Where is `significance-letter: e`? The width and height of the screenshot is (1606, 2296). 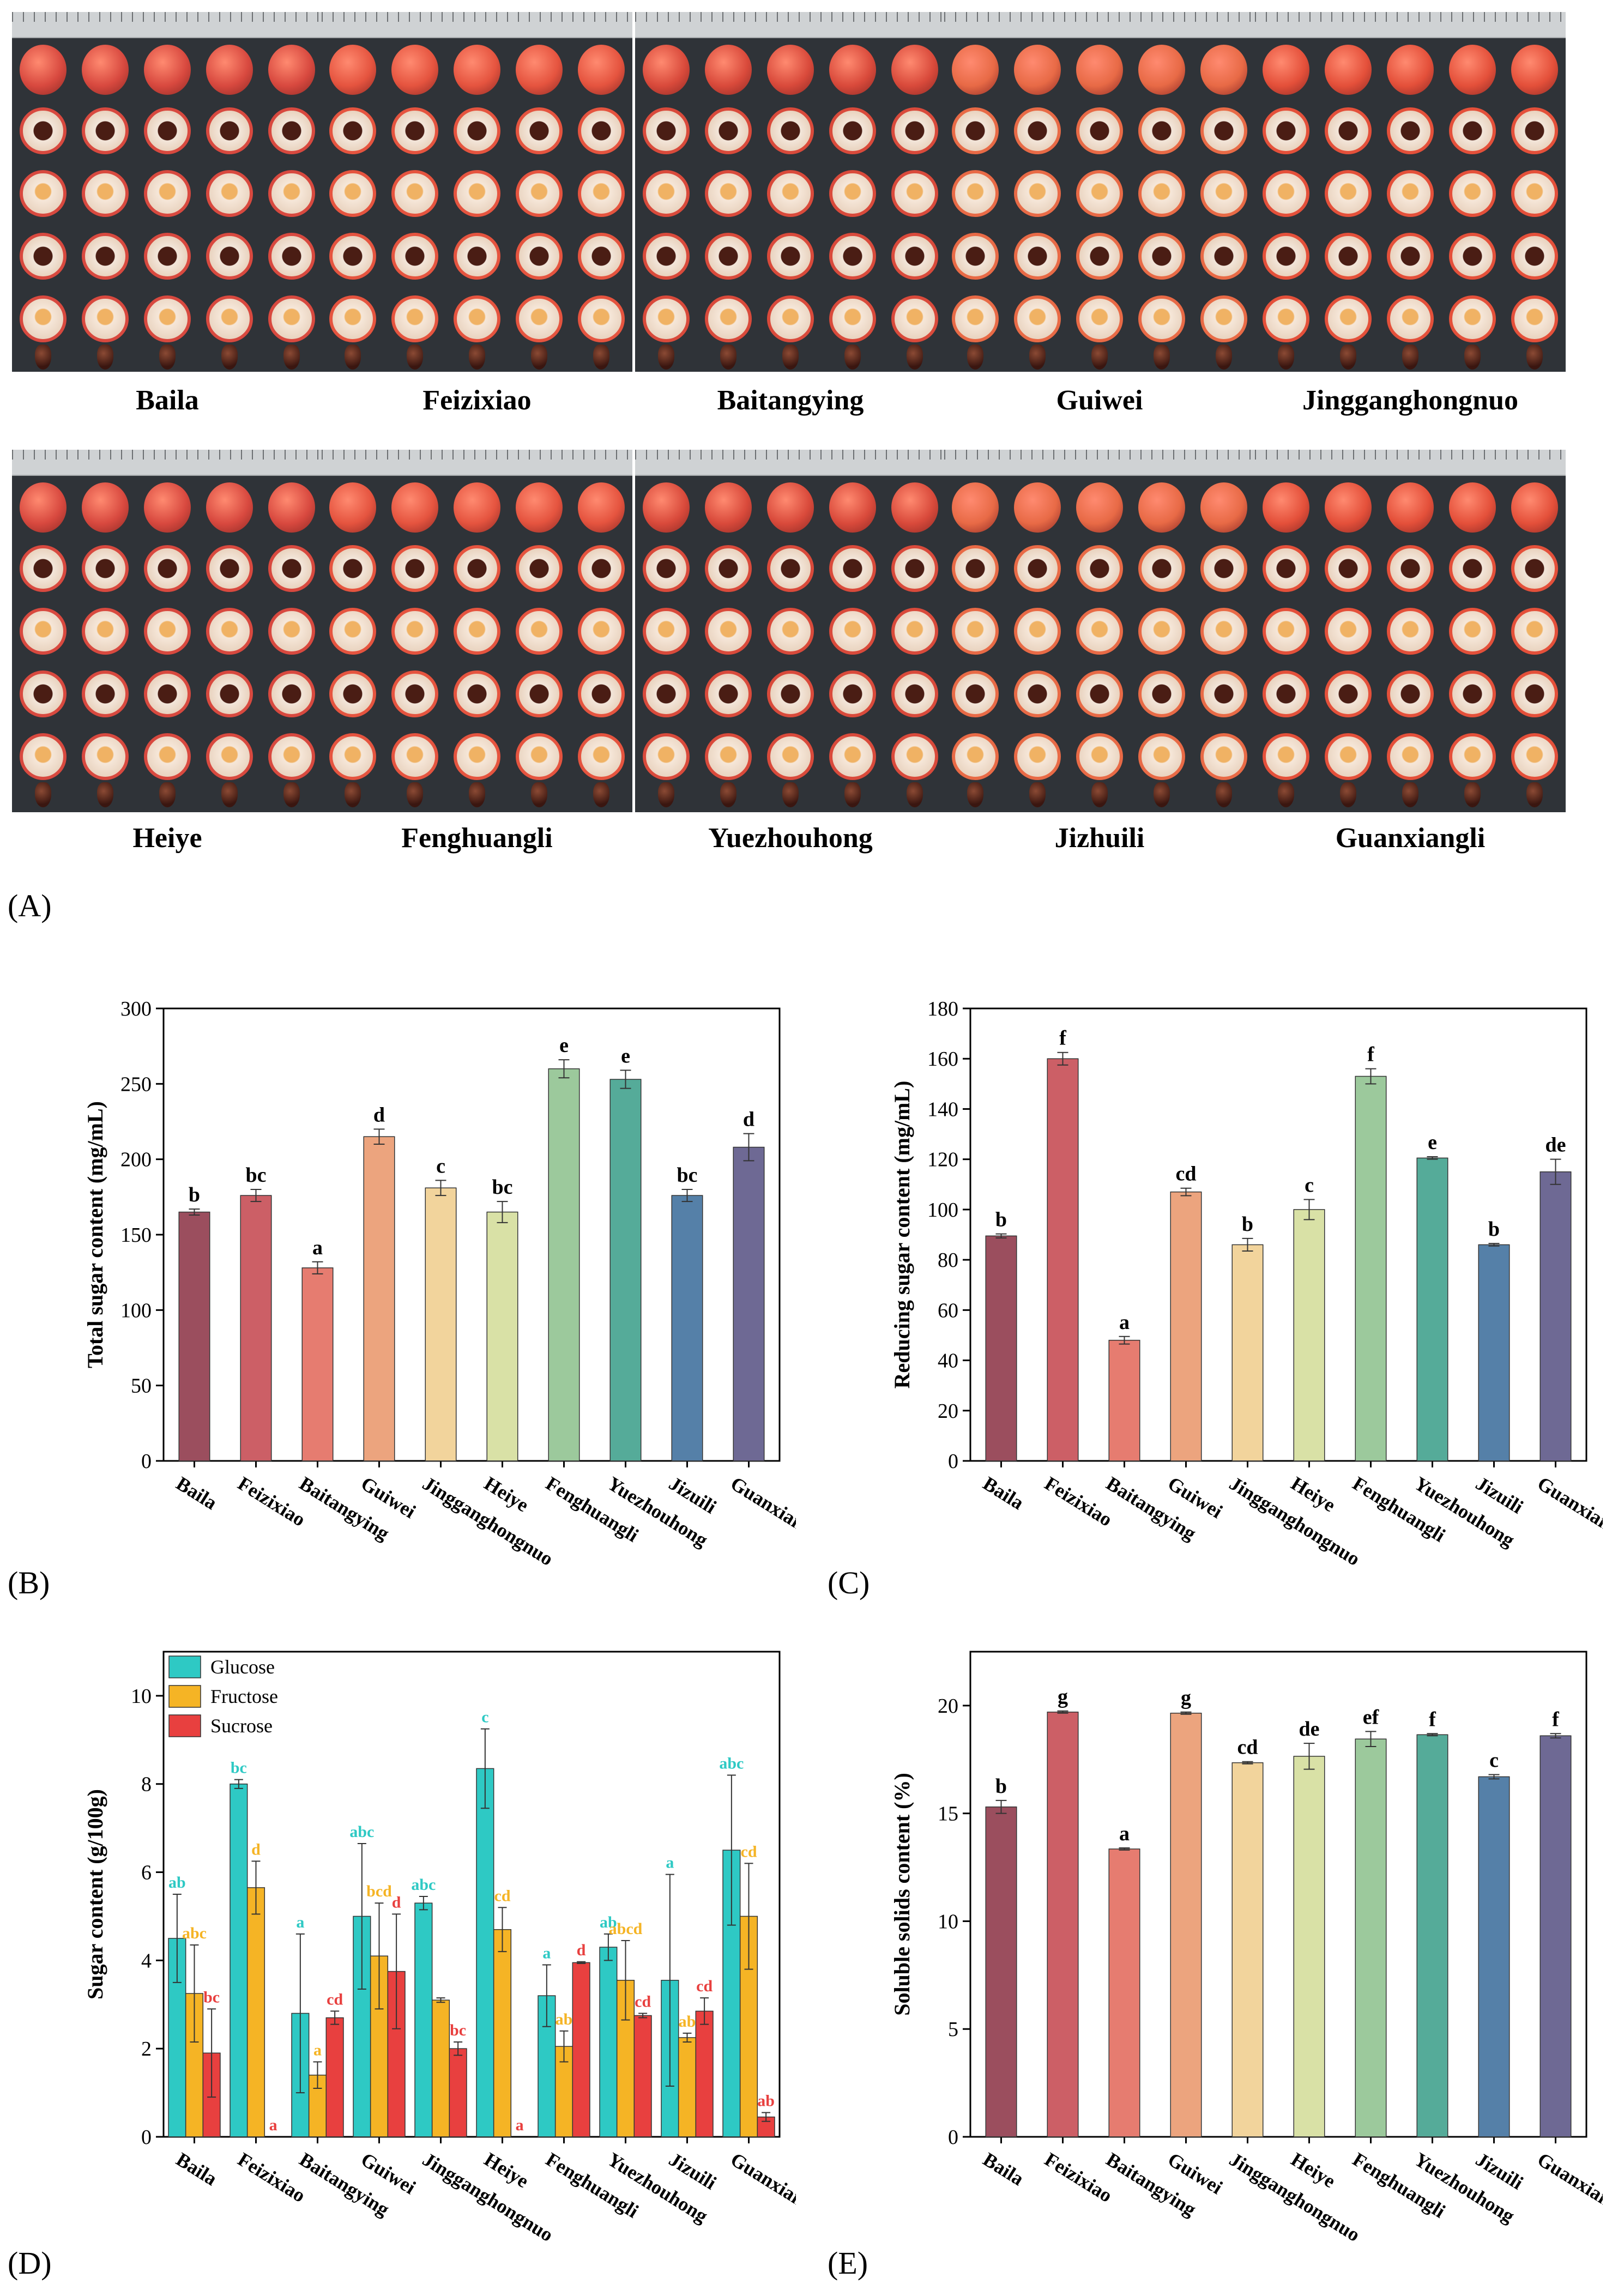
significance-letter: e is located at coordinates (564, 1045).